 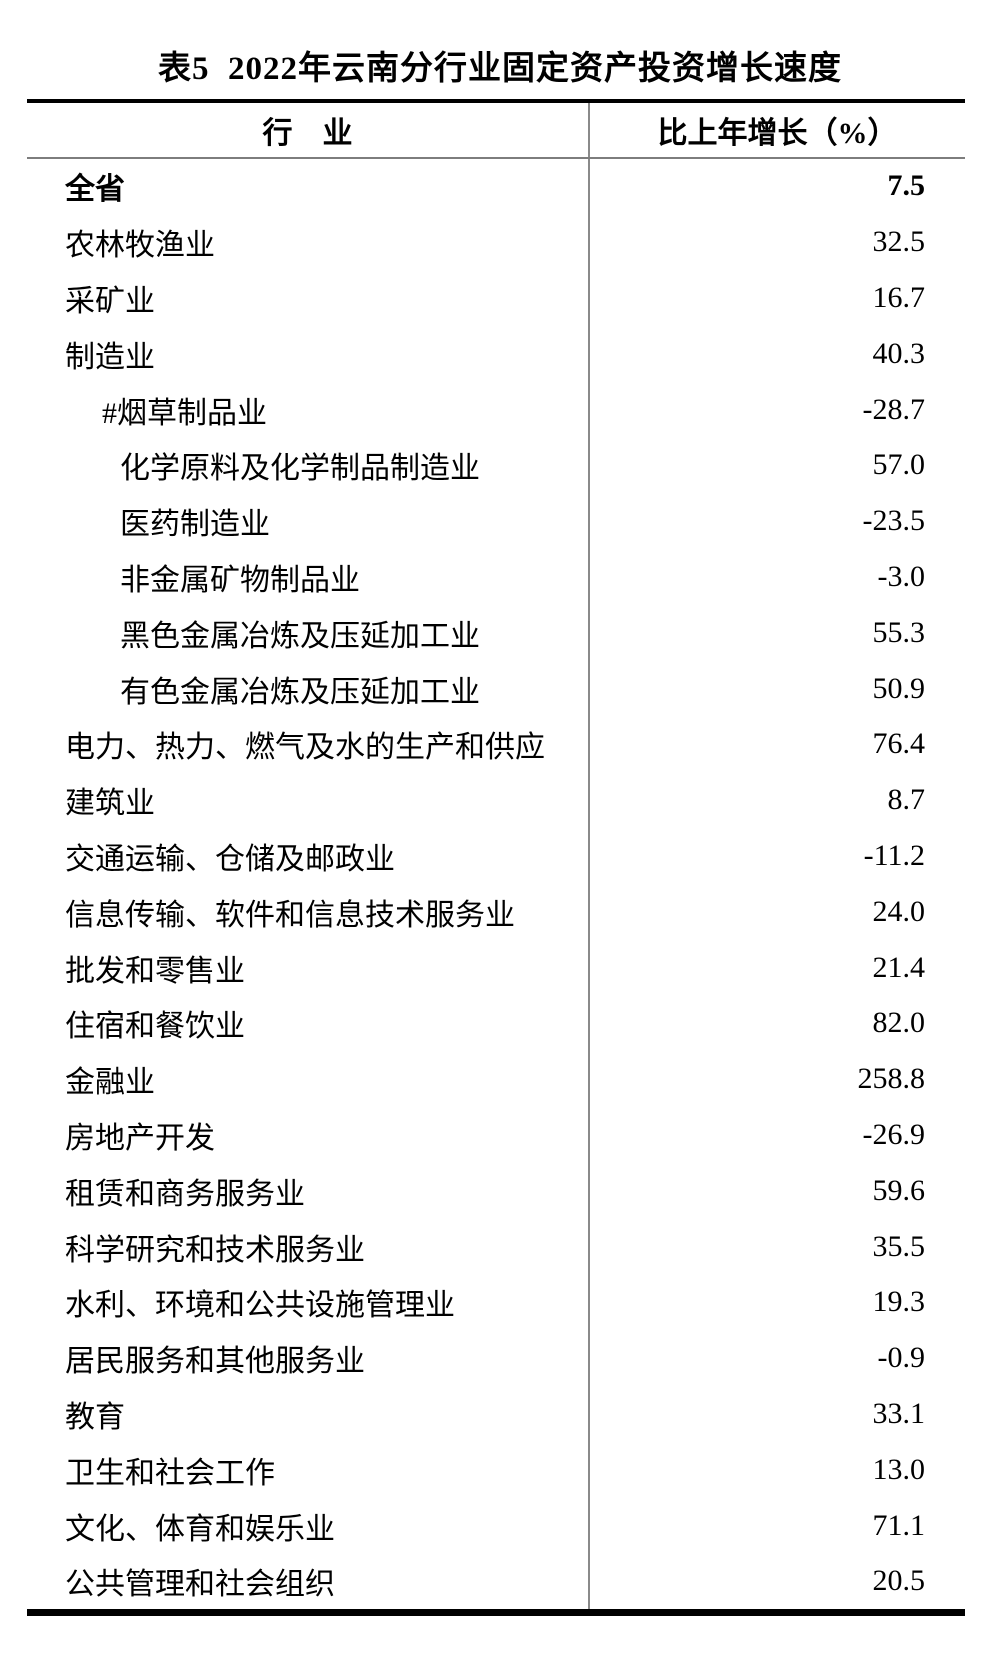 What do you see at coordinates (496, 1414) in the screenshot?
I see `table-row: 教育 33.1` at bounding box center [496, 1414].